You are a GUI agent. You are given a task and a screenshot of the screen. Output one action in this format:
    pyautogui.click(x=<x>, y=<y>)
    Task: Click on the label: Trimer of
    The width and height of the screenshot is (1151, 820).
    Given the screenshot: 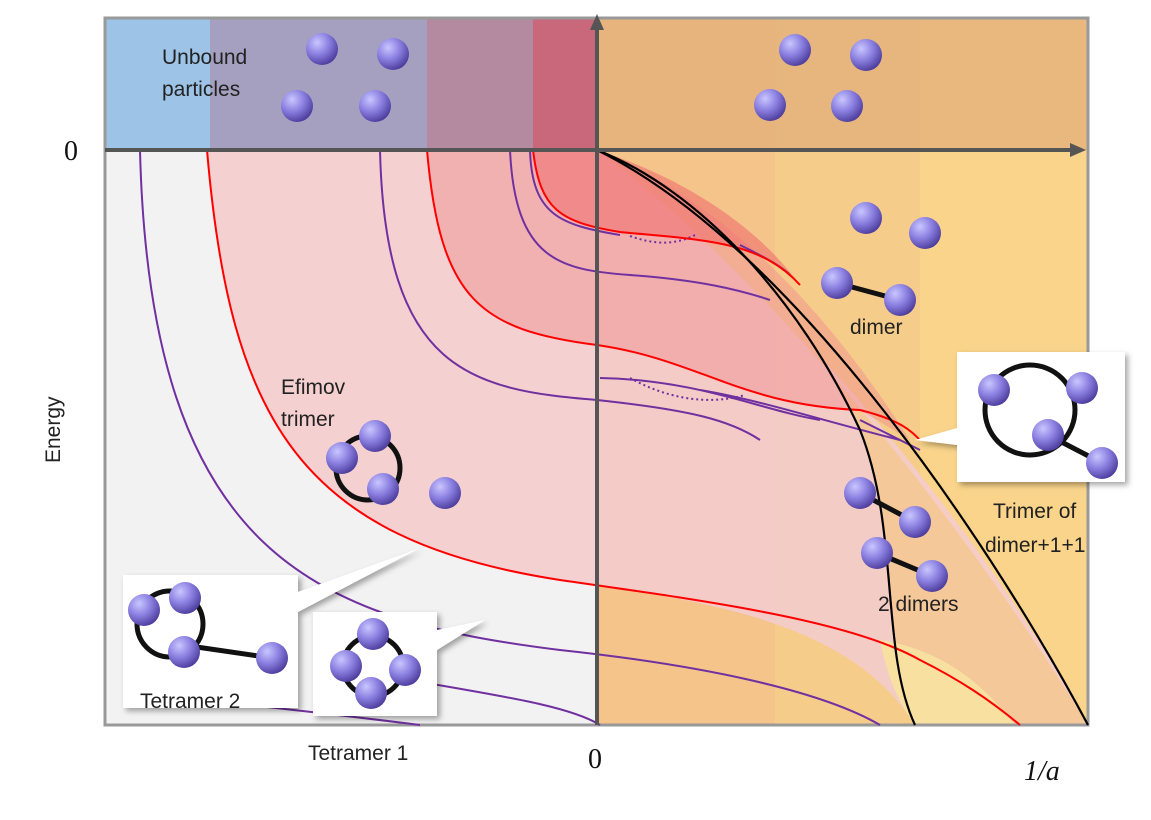 What is the action you would take?
    pyautogui.click(x=1034, y=511)
    